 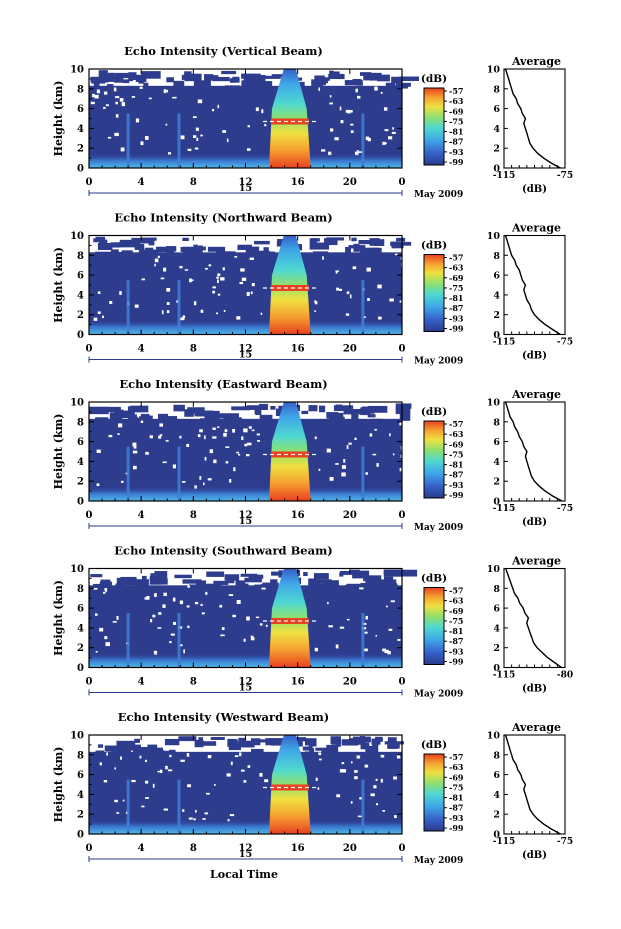 I want to click on melting-layer-band, so click(x=289, y=287).